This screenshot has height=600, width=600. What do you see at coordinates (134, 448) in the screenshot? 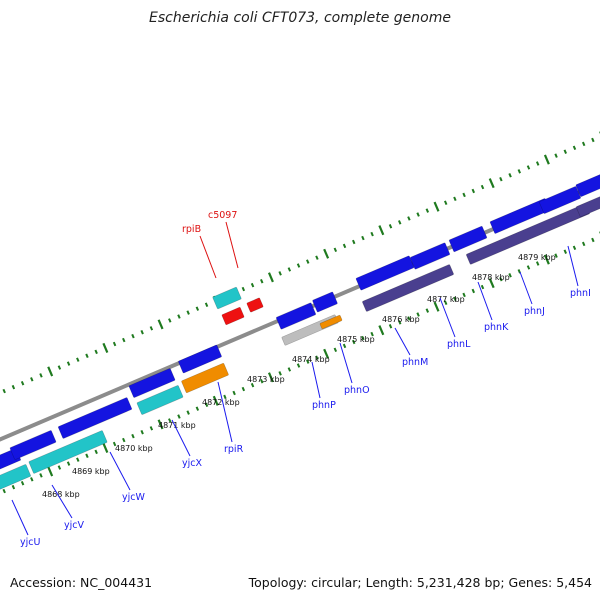
I see `scale-label: 4870 kbp` at bounding box center [134, 448].